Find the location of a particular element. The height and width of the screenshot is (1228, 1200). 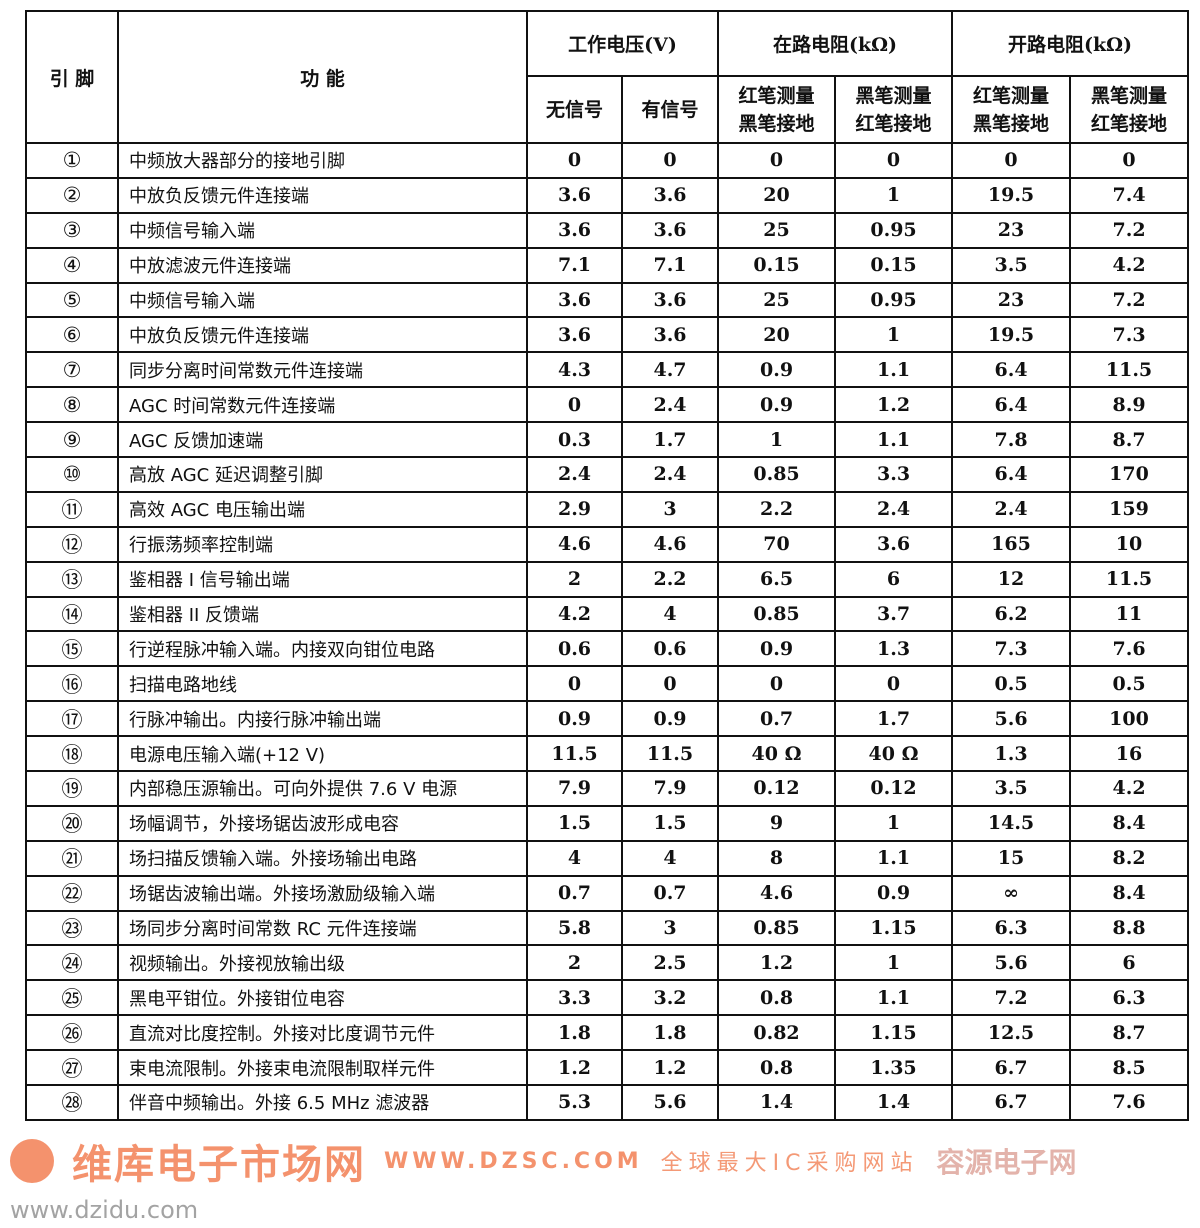

in-circuit-black: 0 is located at coordinates (894, 160).